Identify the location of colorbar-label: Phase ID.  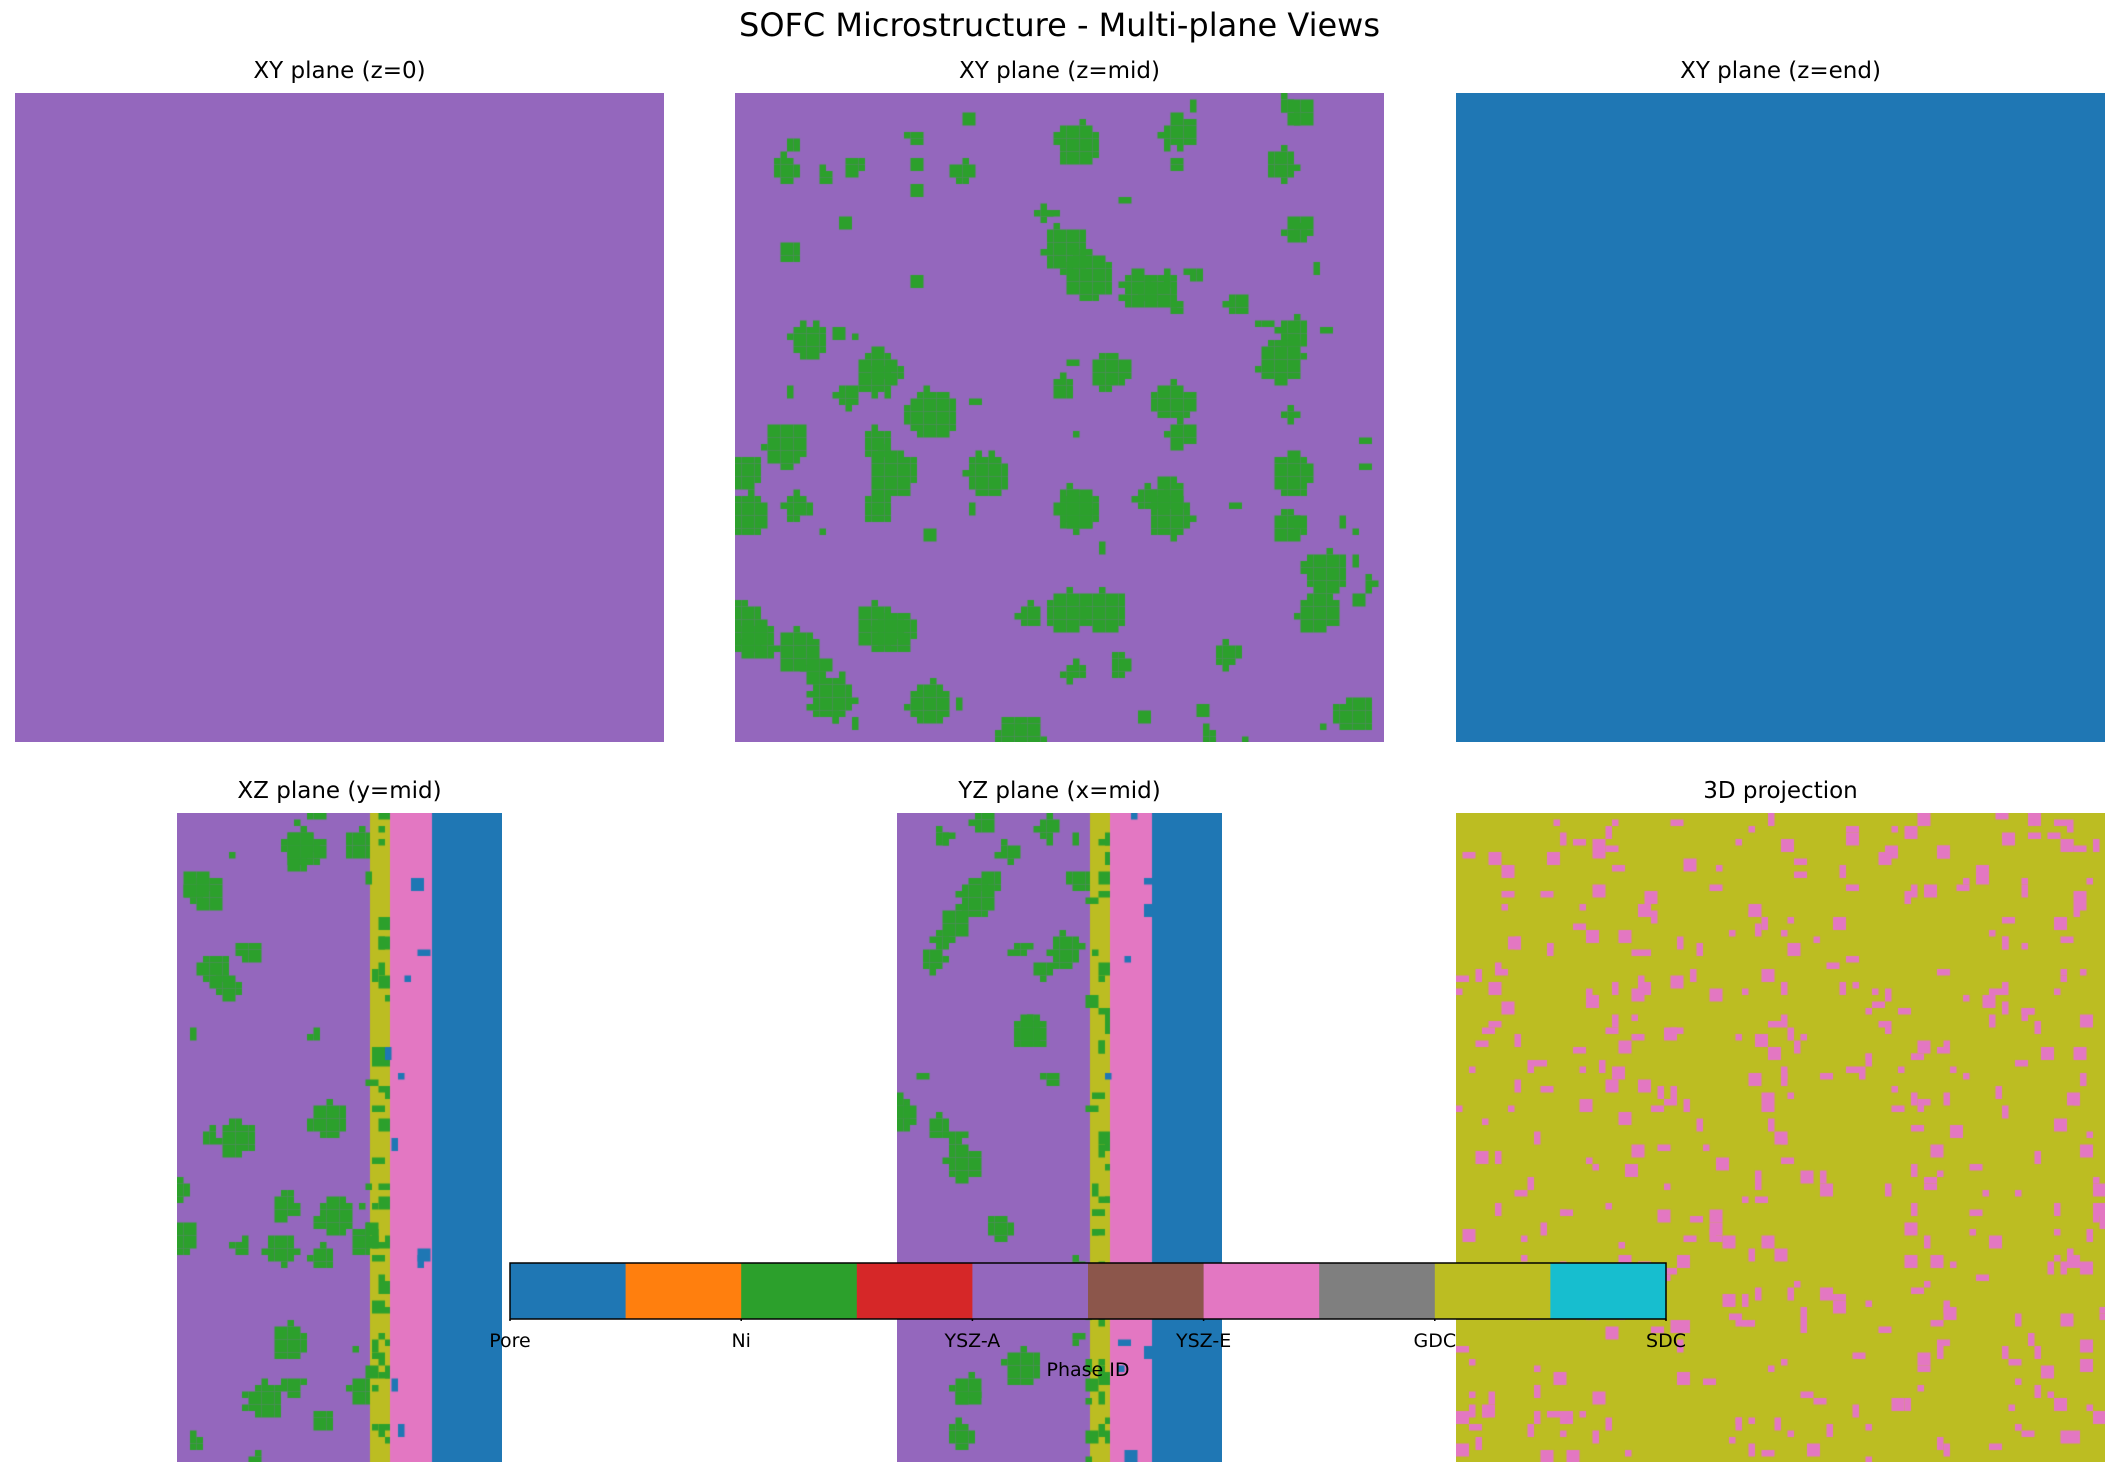
(1088, 1370).